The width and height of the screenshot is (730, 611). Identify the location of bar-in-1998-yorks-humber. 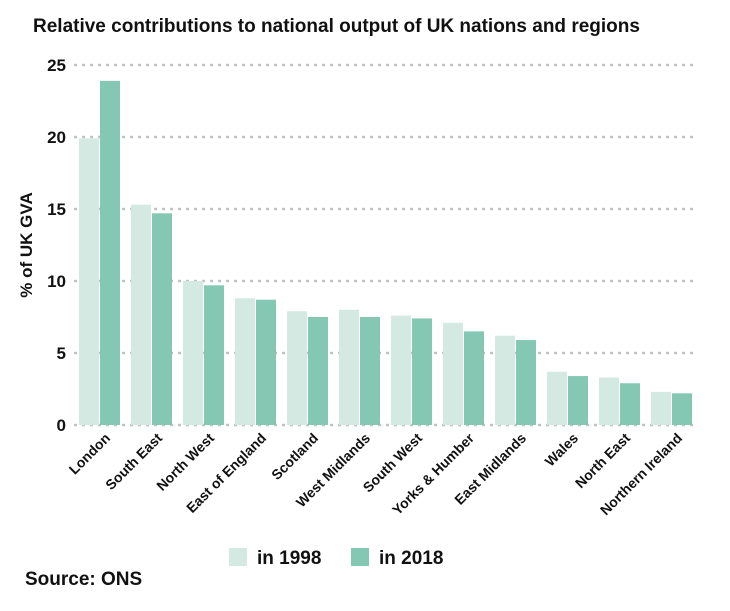
(453, 373).